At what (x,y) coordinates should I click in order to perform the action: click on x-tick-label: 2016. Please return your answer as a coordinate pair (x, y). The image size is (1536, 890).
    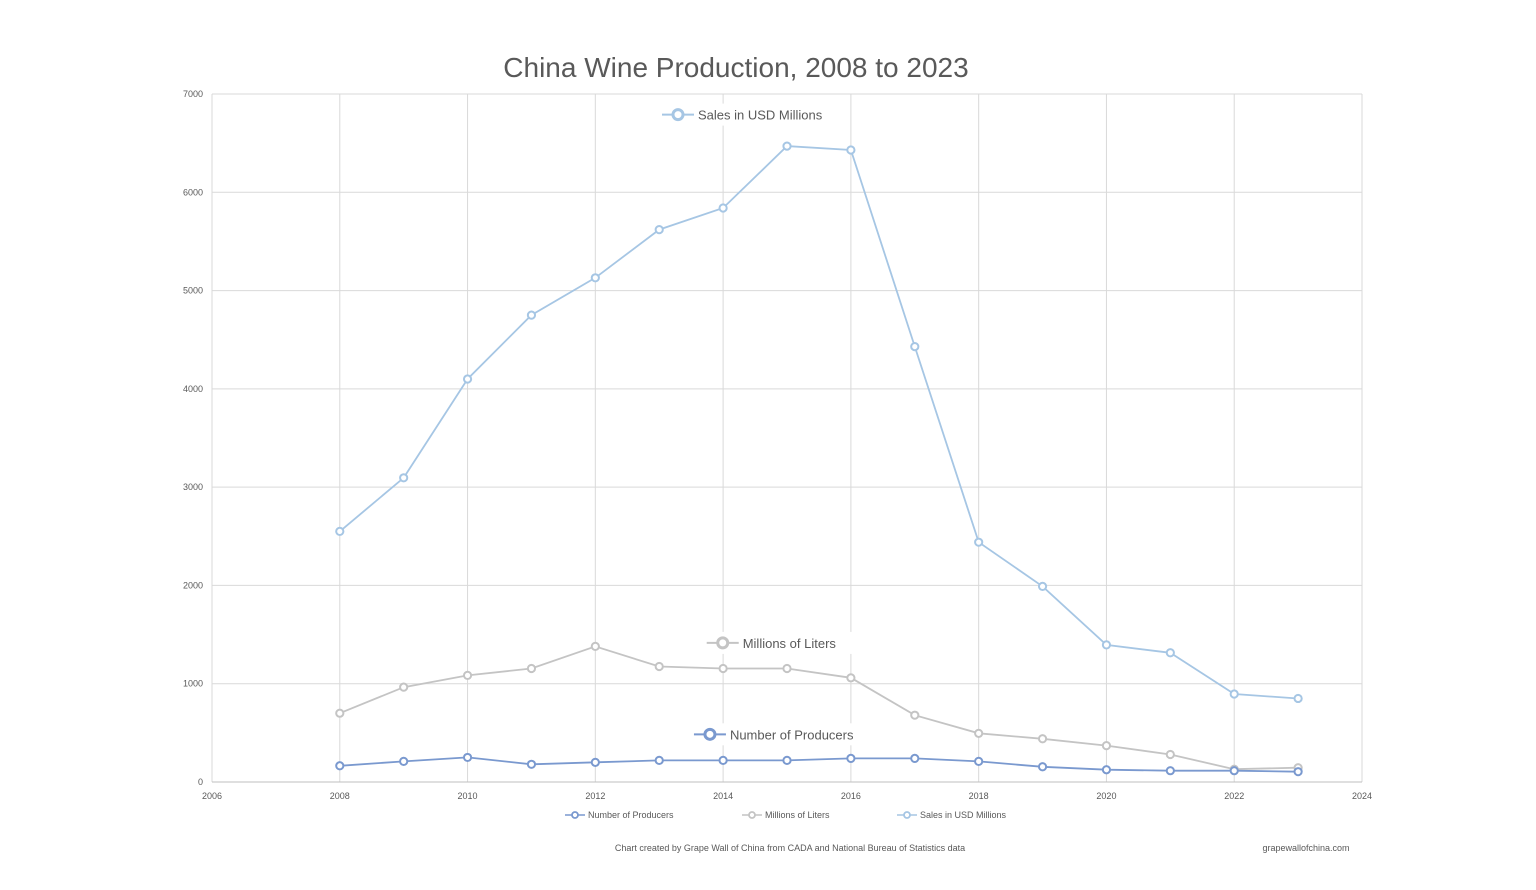
    Looking at the image, I should click on (851, 796).